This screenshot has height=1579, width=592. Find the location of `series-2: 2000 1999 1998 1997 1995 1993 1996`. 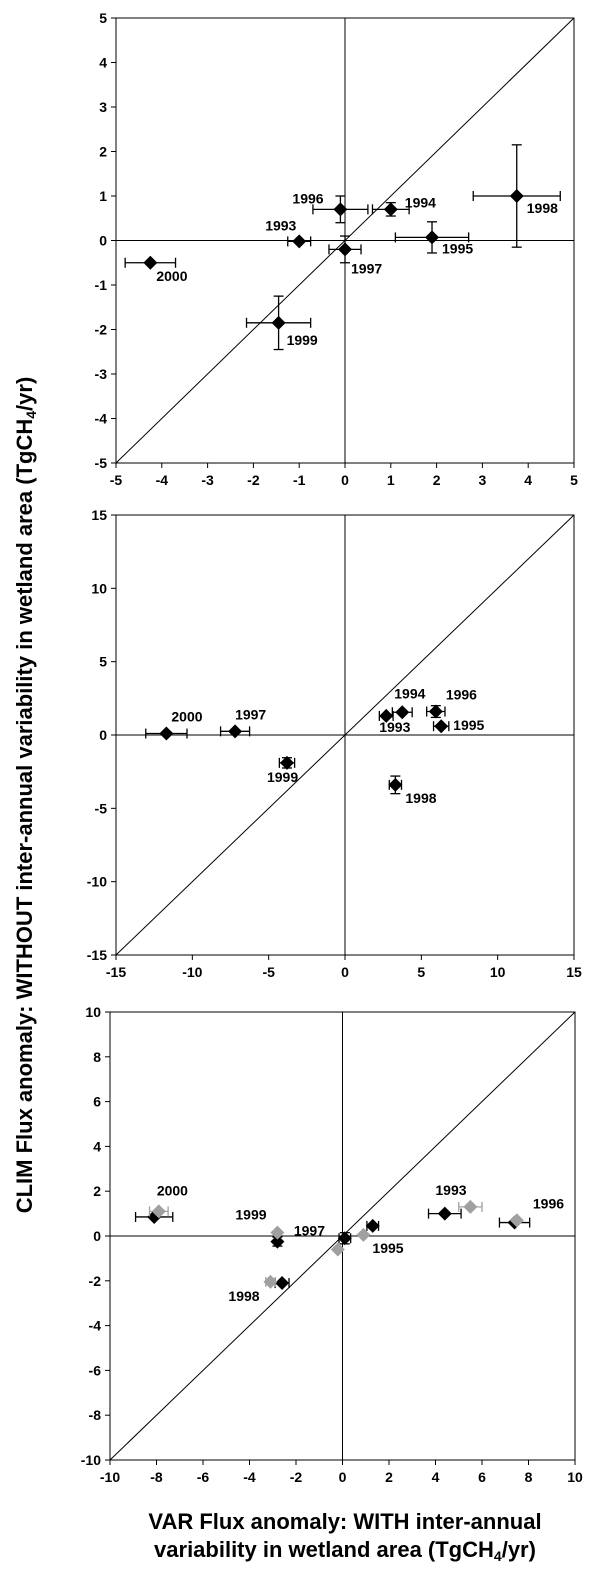

series-2: 2000 1999 1998 1997 1995 1993 1996 is located at coordinates (356, 1243).